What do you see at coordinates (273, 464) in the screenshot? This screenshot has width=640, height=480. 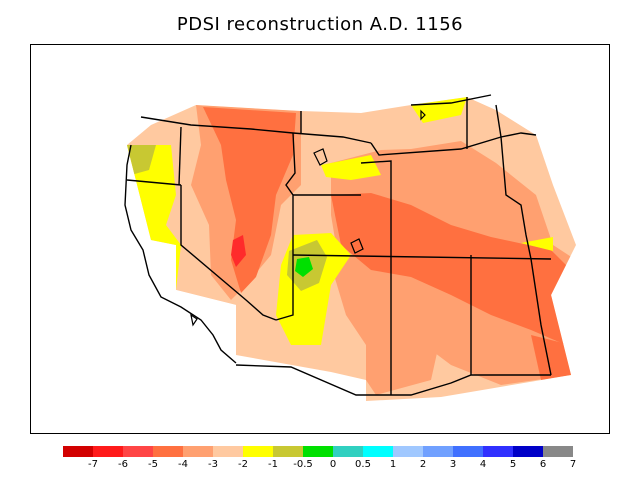 I see `legend-tick-label: -1` at bounding box center [273, 464].